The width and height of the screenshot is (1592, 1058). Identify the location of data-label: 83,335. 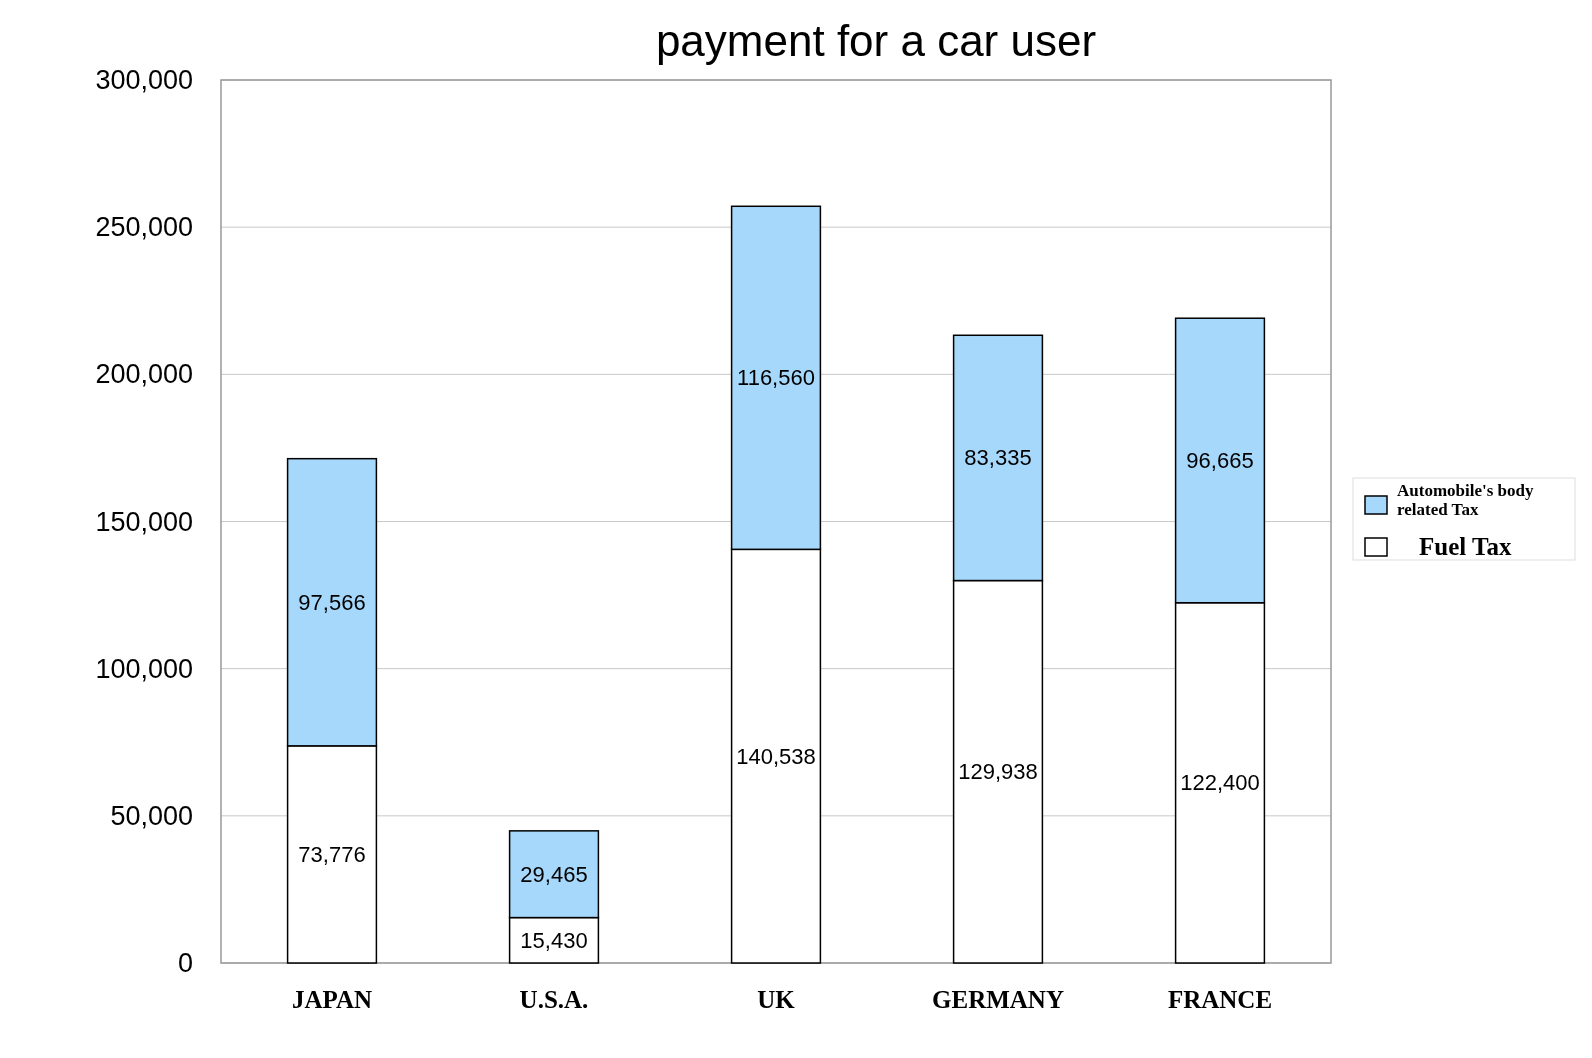
(998, 458).